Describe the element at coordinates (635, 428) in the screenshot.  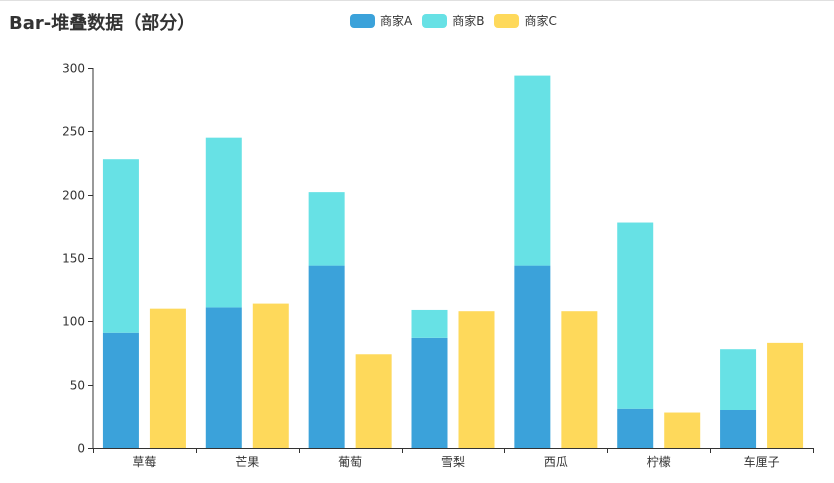
I see `bar-商家A-柠檬` at that location.